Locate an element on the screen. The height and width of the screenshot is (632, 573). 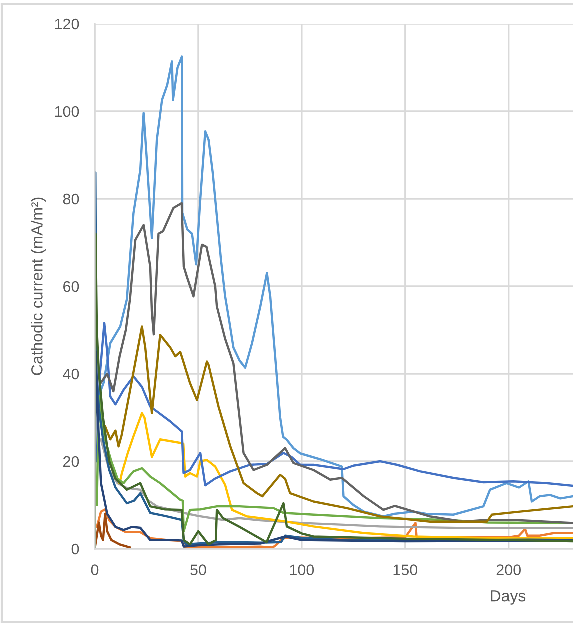
y-tick-label: 100 is located at coordinates (67, 112).